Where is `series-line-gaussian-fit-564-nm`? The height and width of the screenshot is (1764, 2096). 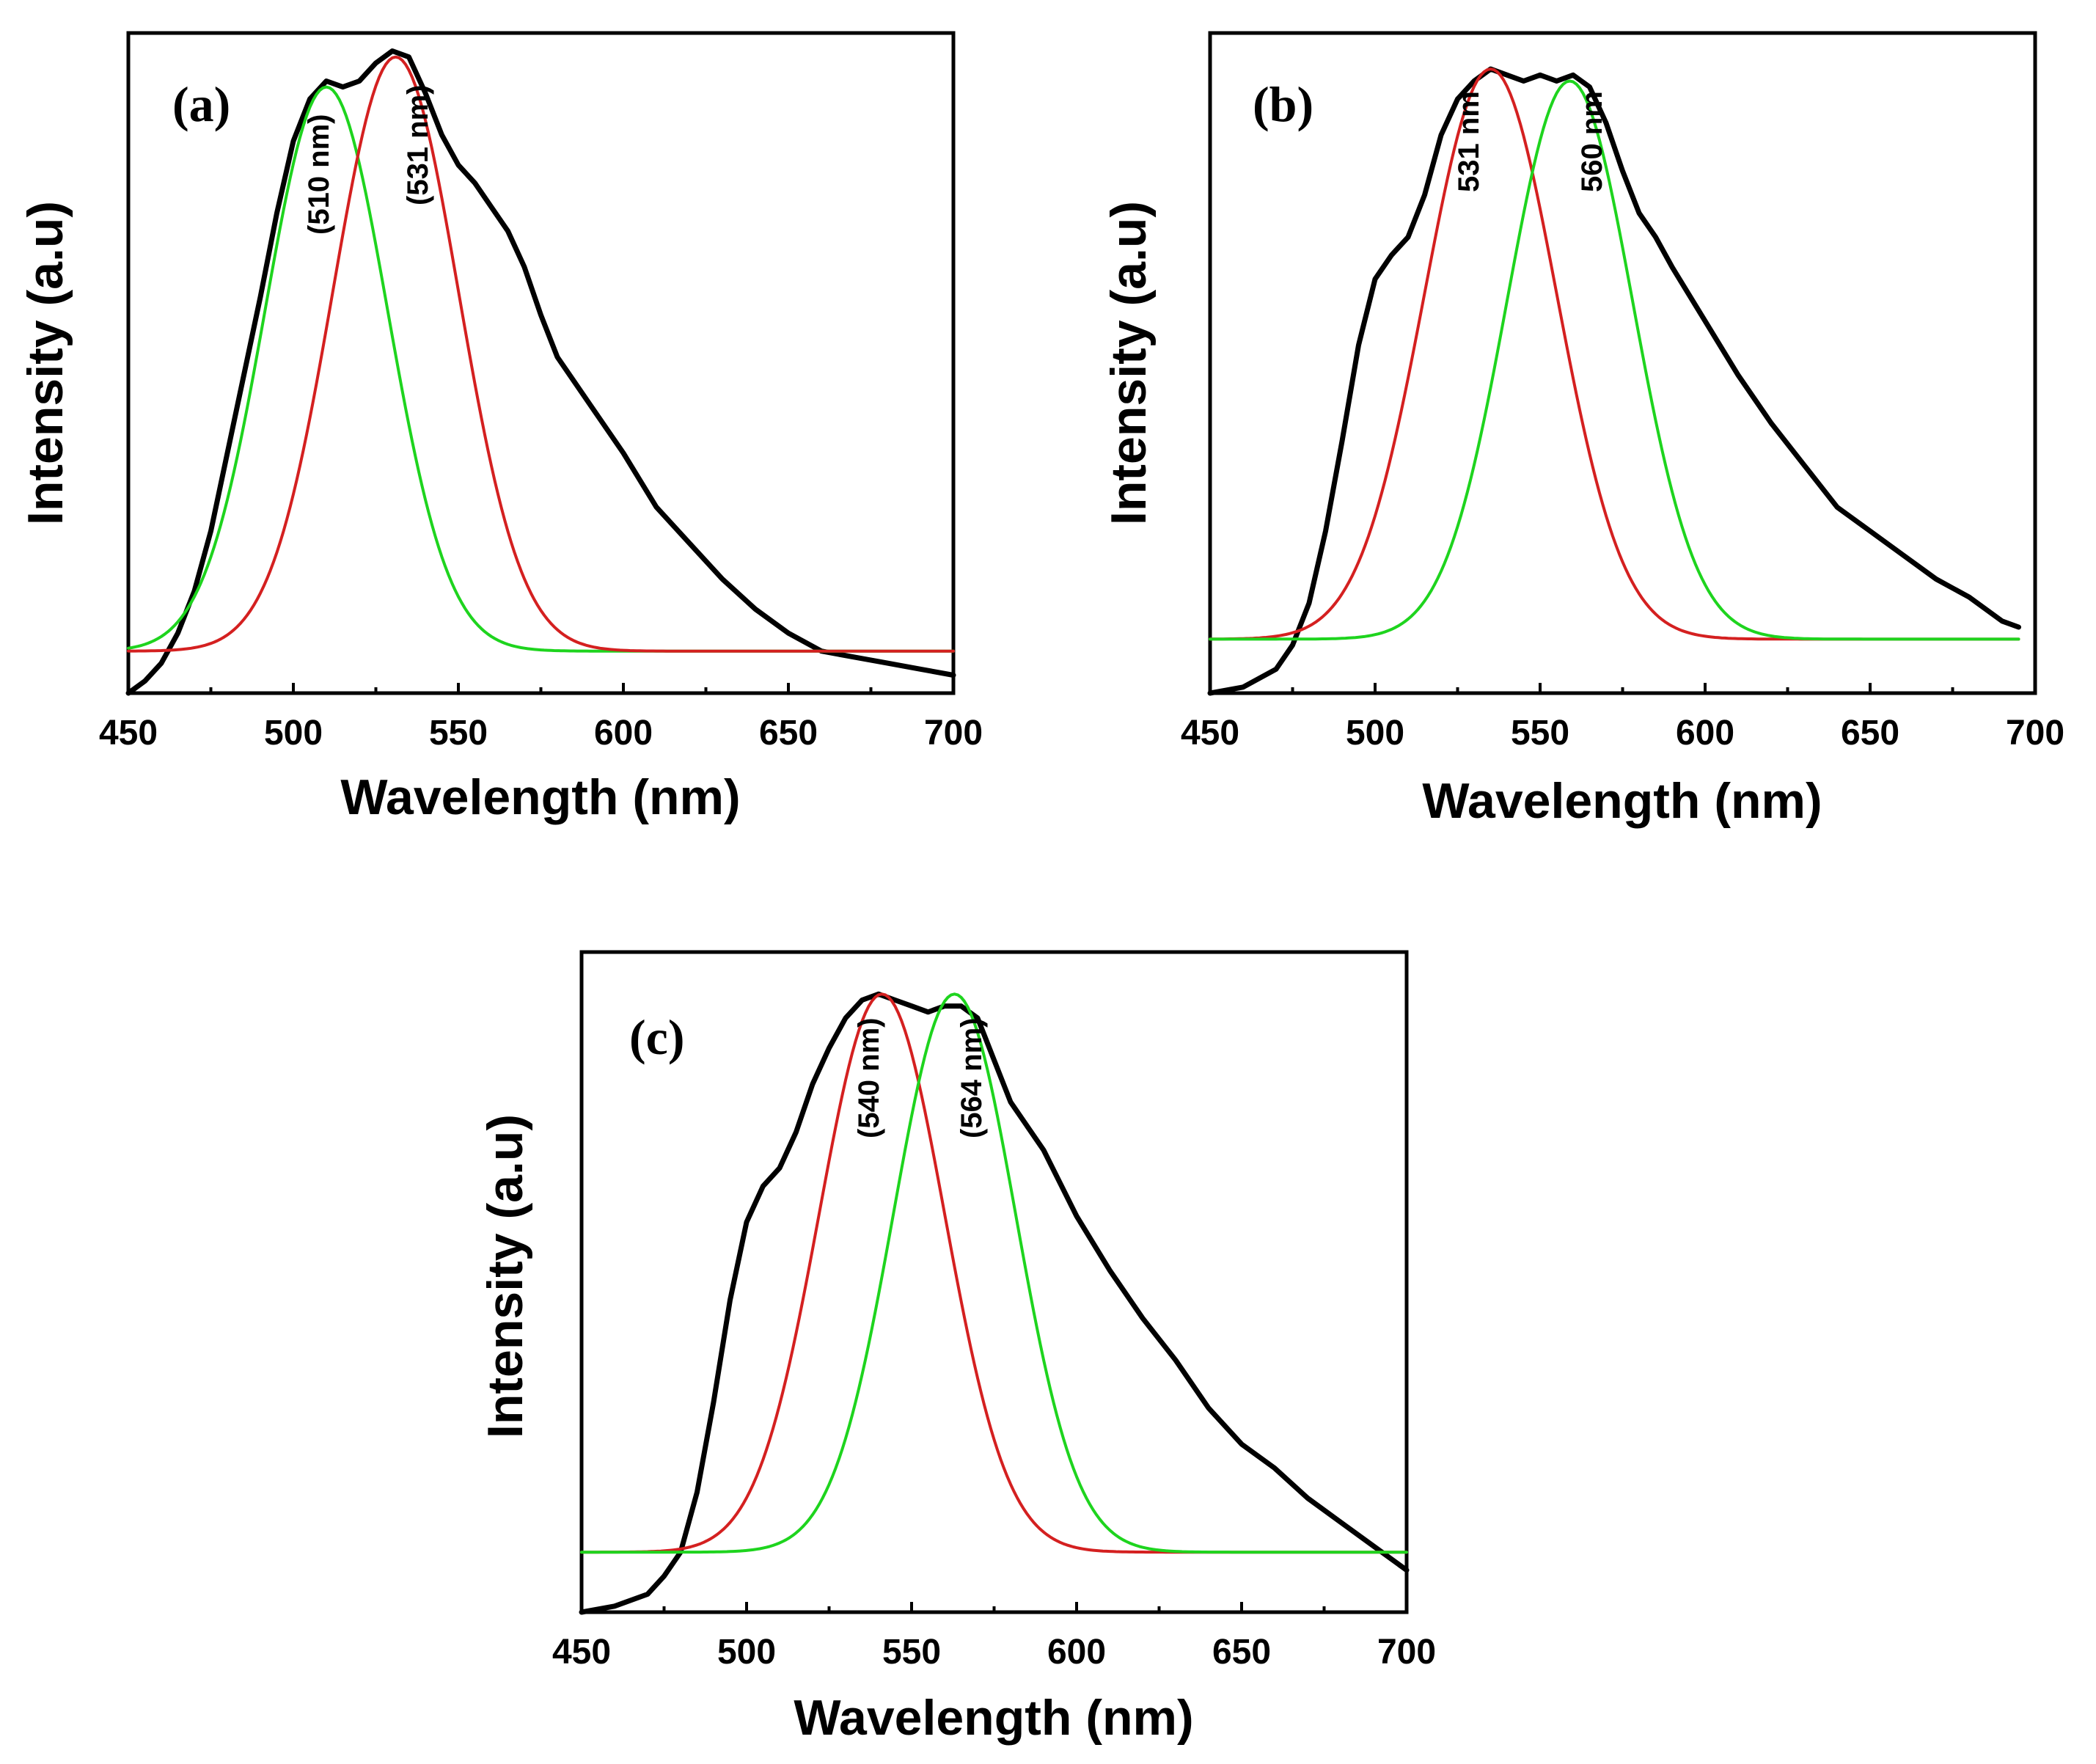 series-line-gaussian-fit-564-nm is located at coordinates (994, 1273).